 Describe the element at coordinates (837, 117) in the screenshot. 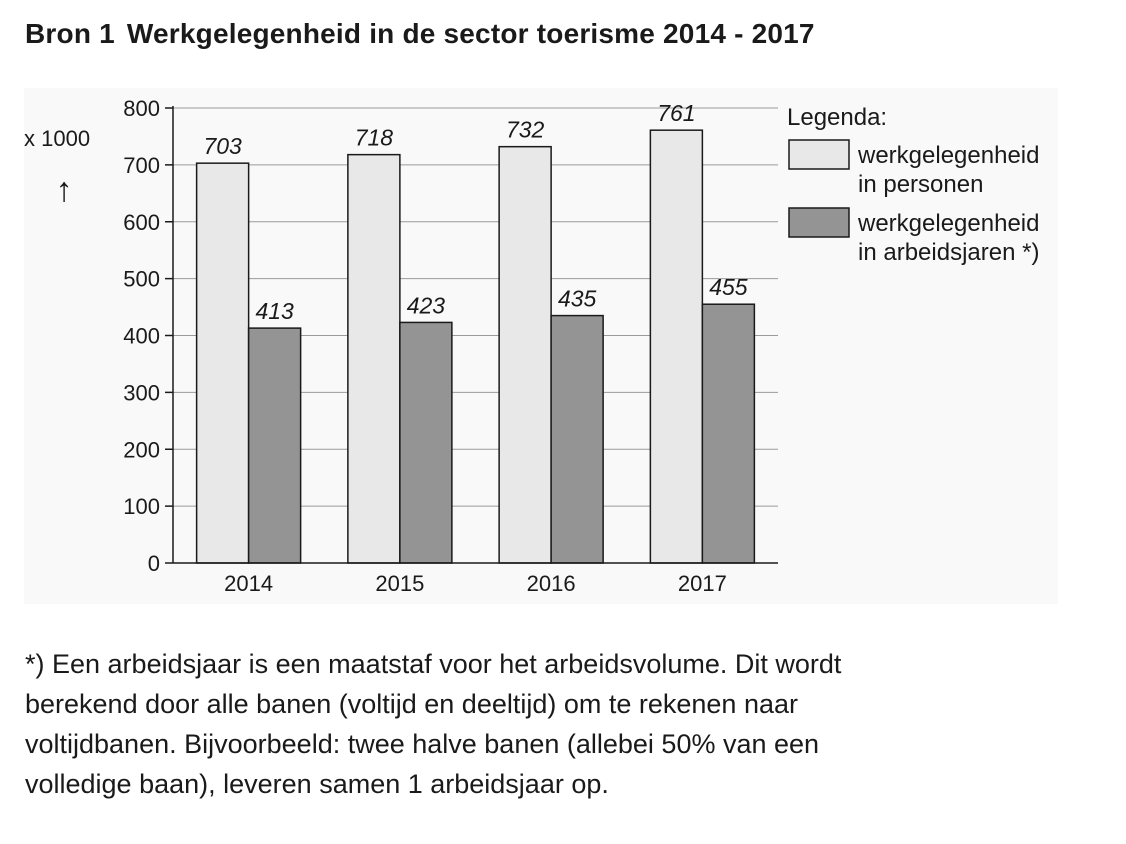

I see `legend-title: Legenda:` at that location.